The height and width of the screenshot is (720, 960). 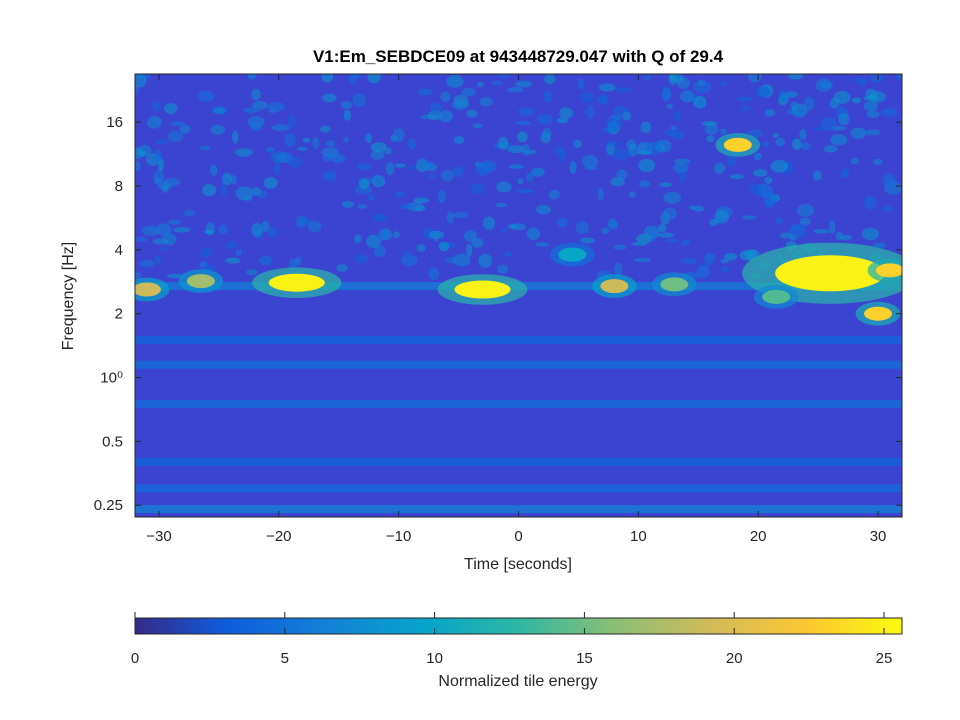 What do you see at coordinates (112, 441) in the screenshot?
I see `y-tick-label: 0.5` at bounding box center [112, 441].